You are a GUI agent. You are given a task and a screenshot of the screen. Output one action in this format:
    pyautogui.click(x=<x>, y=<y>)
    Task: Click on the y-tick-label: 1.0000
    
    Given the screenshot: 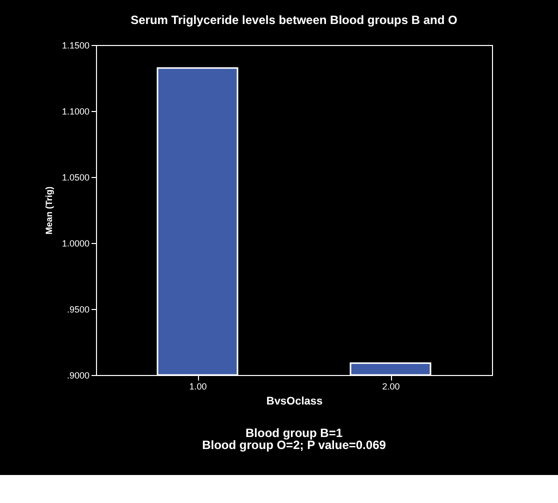 What is the action you would take?
    pyautogui.click(x=76, y=243)
    